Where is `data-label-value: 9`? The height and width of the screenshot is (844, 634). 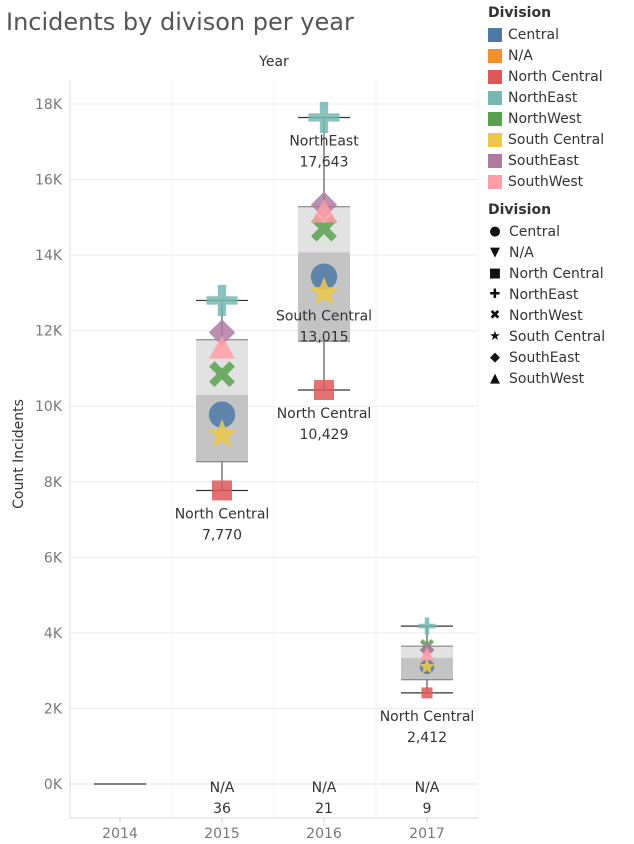
data-label-value: 9 is located at coordinates (427, 809).